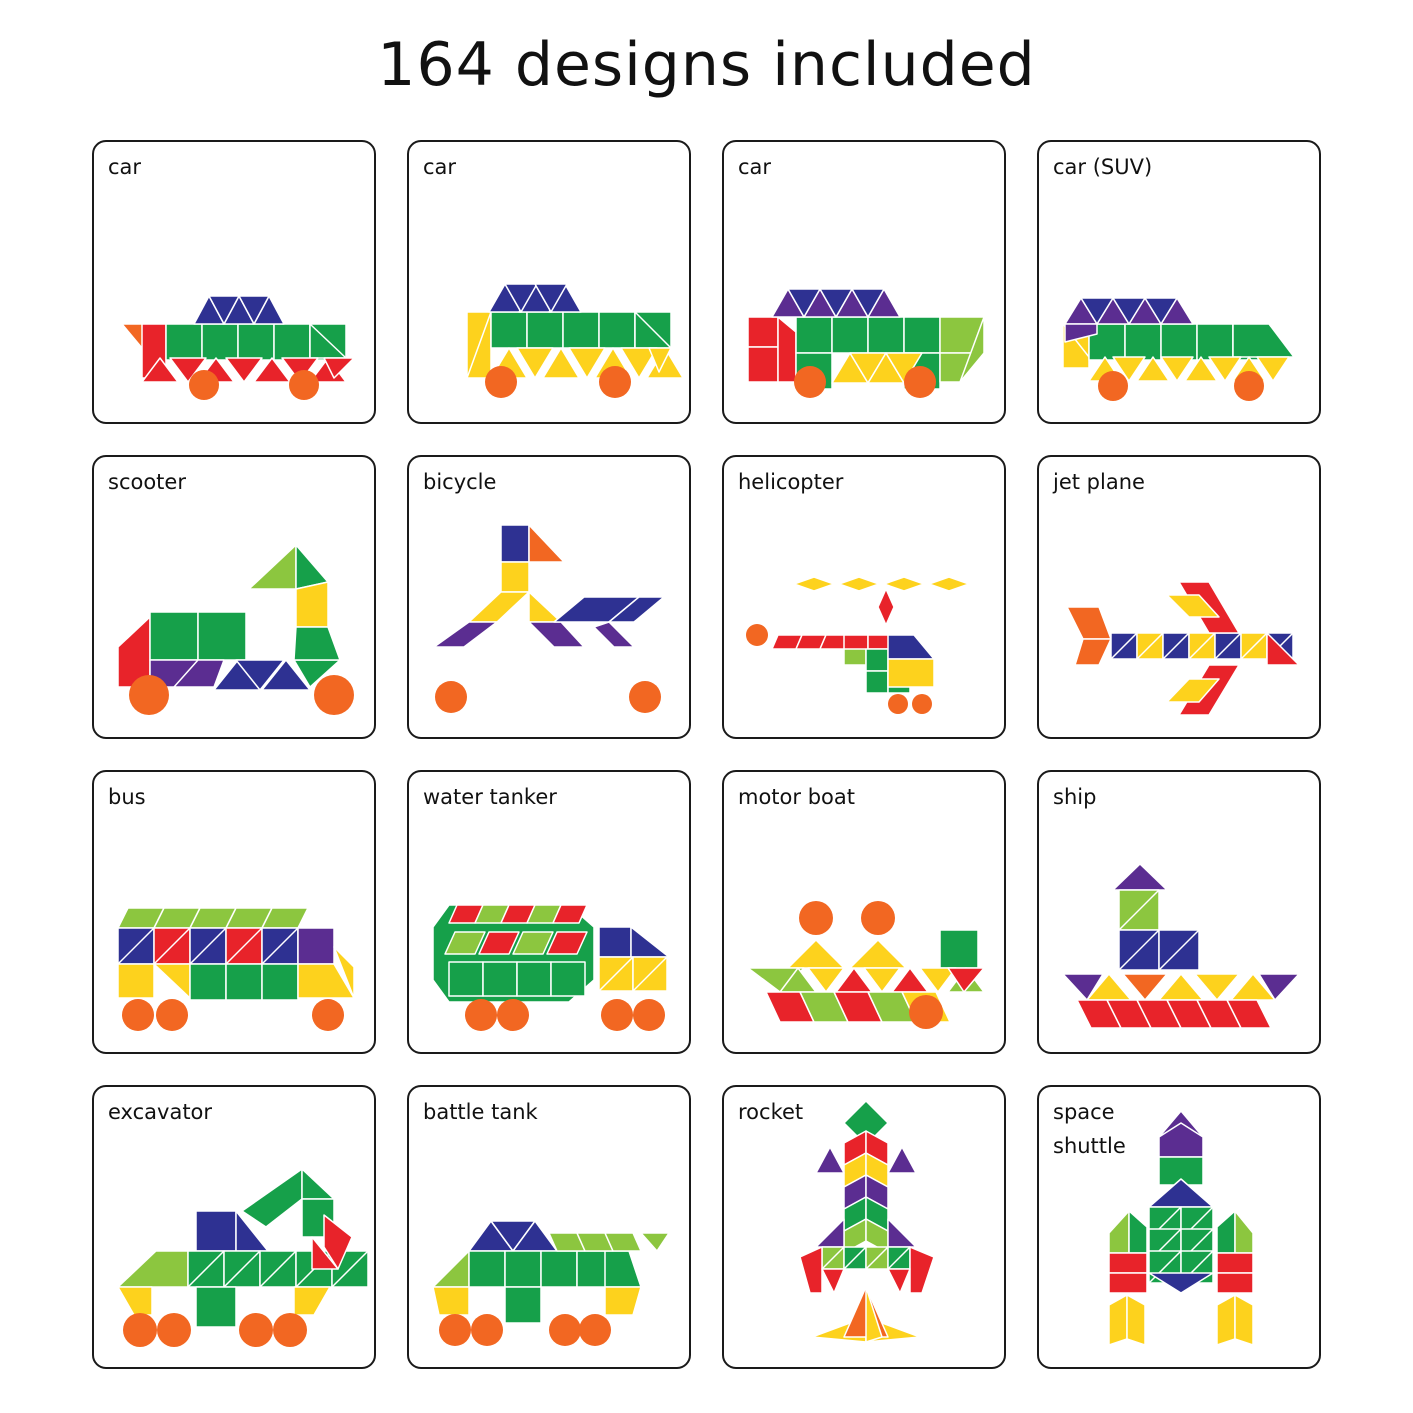  What do you see at coordinates (1181, 946) in the screenshot?
I see `ship-icon` at bounding box center [1181, 946].